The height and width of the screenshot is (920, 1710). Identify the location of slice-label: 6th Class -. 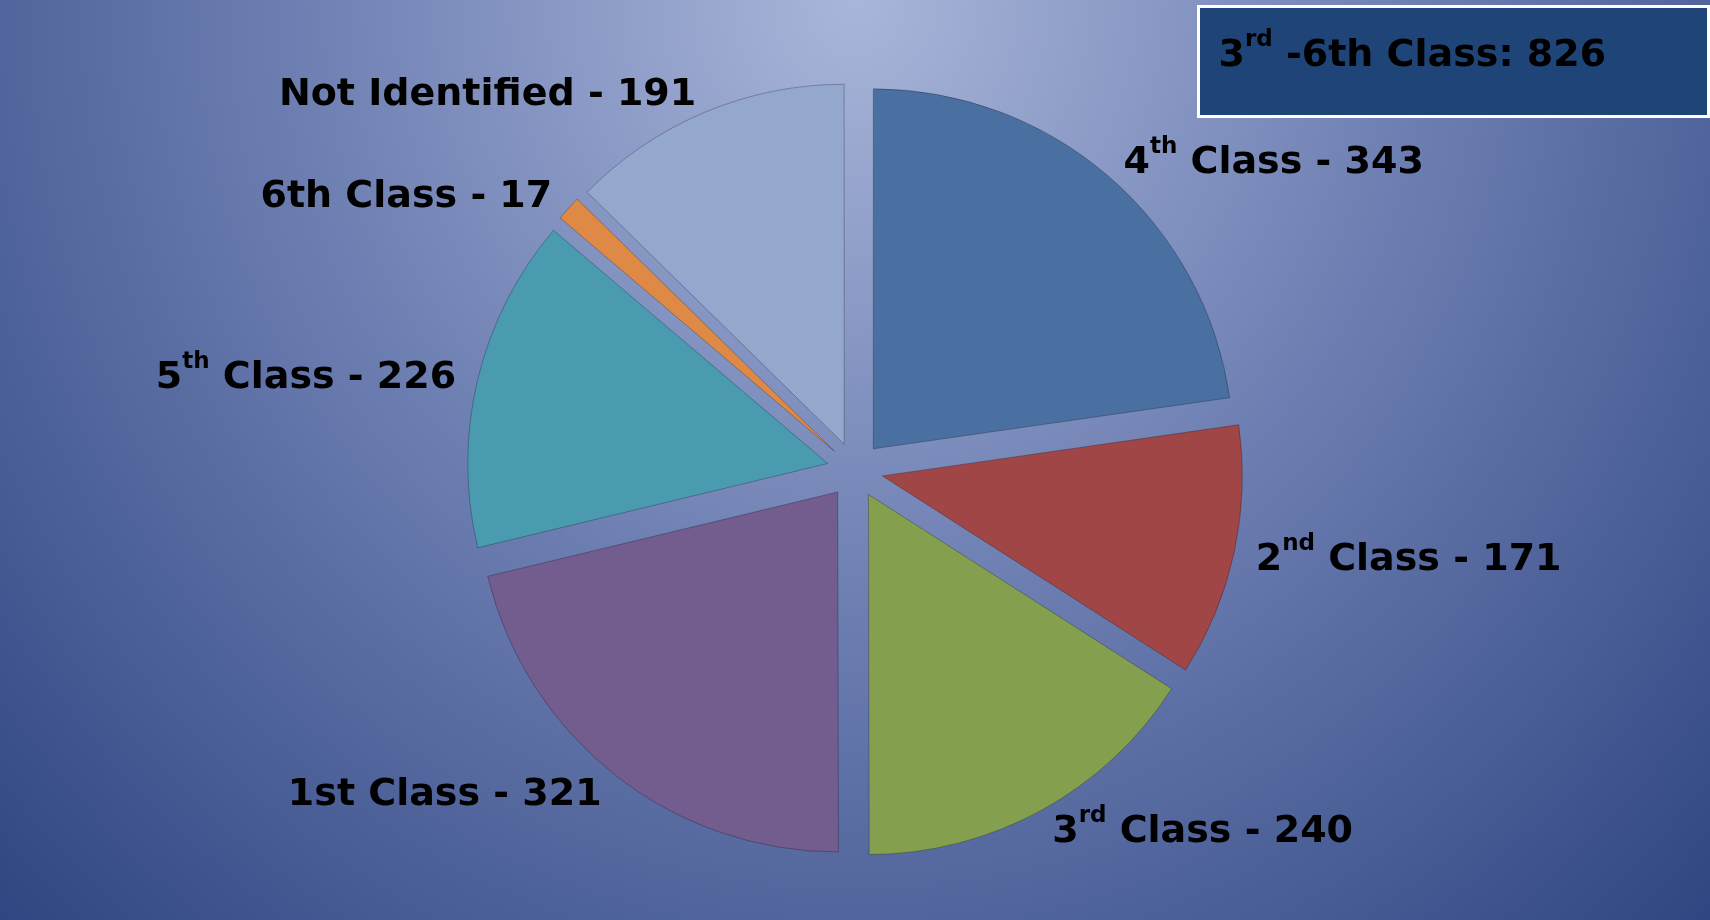
(373, 193).